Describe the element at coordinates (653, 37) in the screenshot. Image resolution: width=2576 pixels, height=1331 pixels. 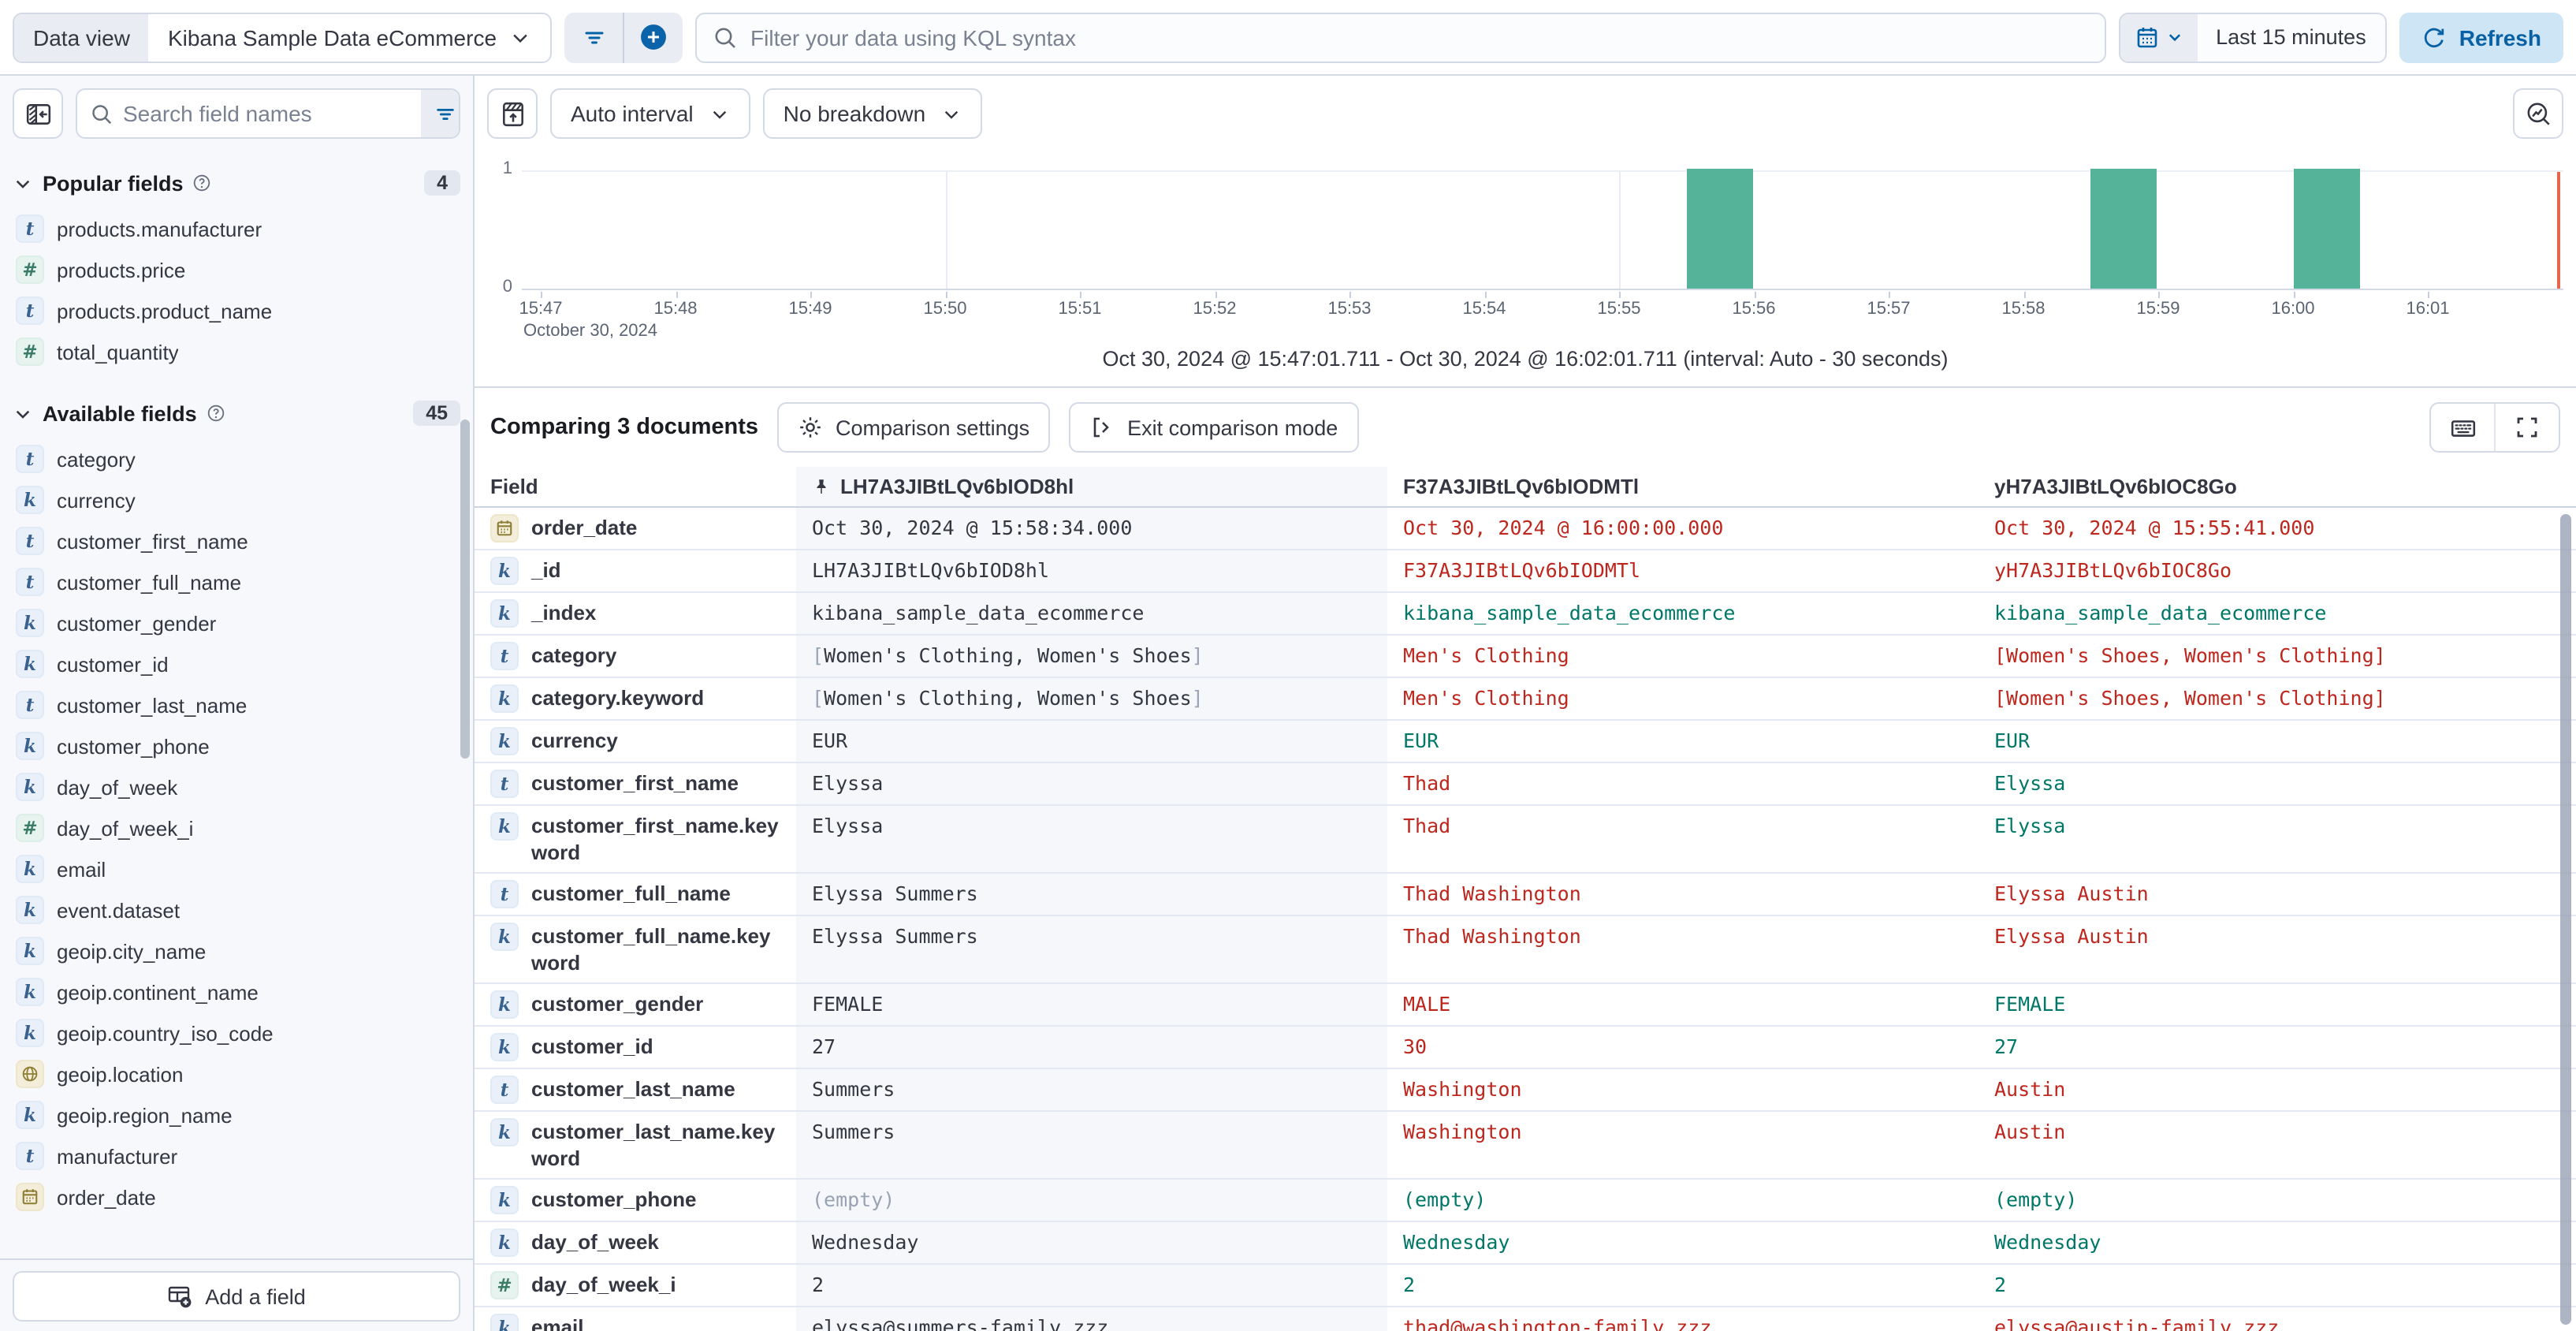
I see `add-filter-button` at that location.